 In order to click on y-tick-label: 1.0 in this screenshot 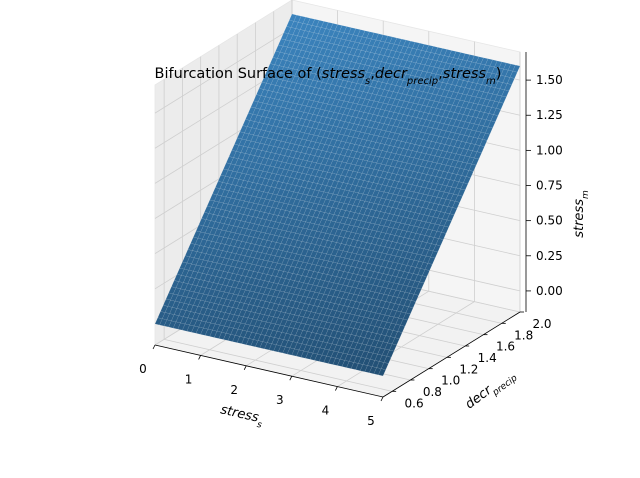, I will do `click(450, 381)`.